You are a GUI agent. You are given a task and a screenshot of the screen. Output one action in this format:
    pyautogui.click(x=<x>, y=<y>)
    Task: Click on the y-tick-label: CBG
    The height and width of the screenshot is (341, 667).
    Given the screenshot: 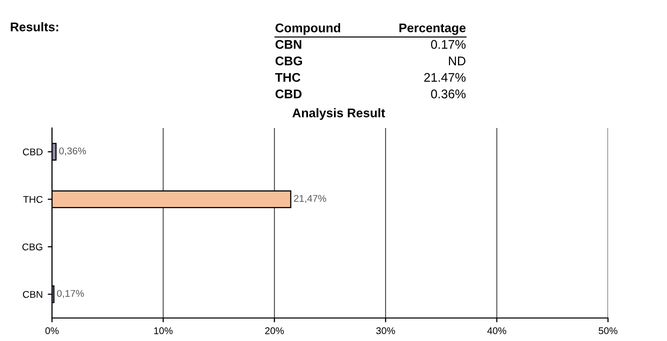 What is the action you would take?
    pyautogui.click(x=32, y=246)
    